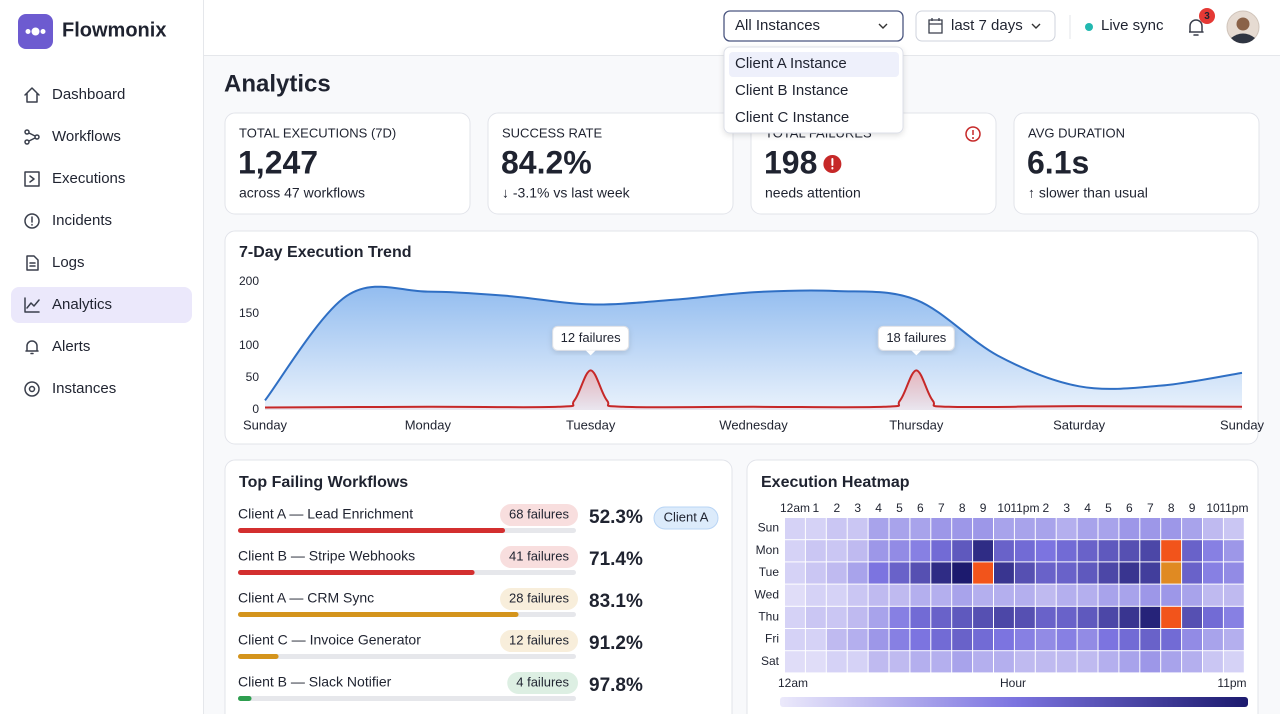  Describe the element at coordinates (72, 136) in the screenshot. I see `nav-item: Workflows` at that location.